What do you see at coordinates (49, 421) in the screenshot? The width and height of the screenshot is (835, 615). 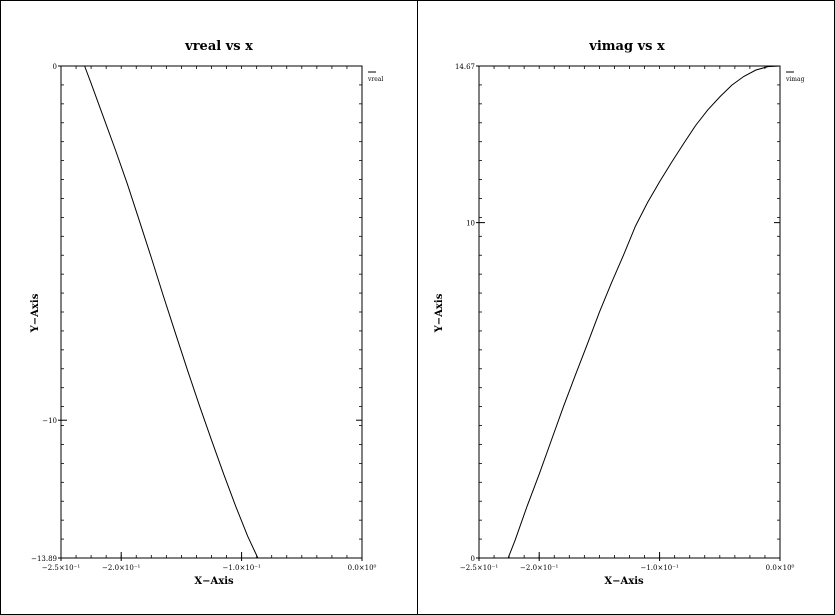 I see `y-tick-label: −10` at bounding box center [49, 421].